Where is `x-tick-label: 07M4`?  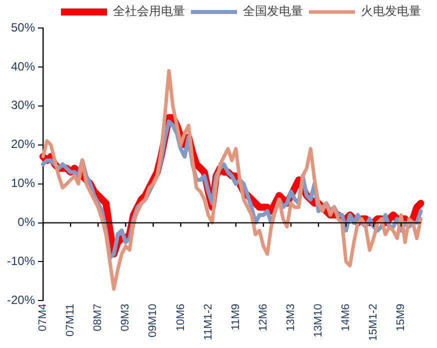 x-tick-label: 07M4 is located at coordinates (43, 318).